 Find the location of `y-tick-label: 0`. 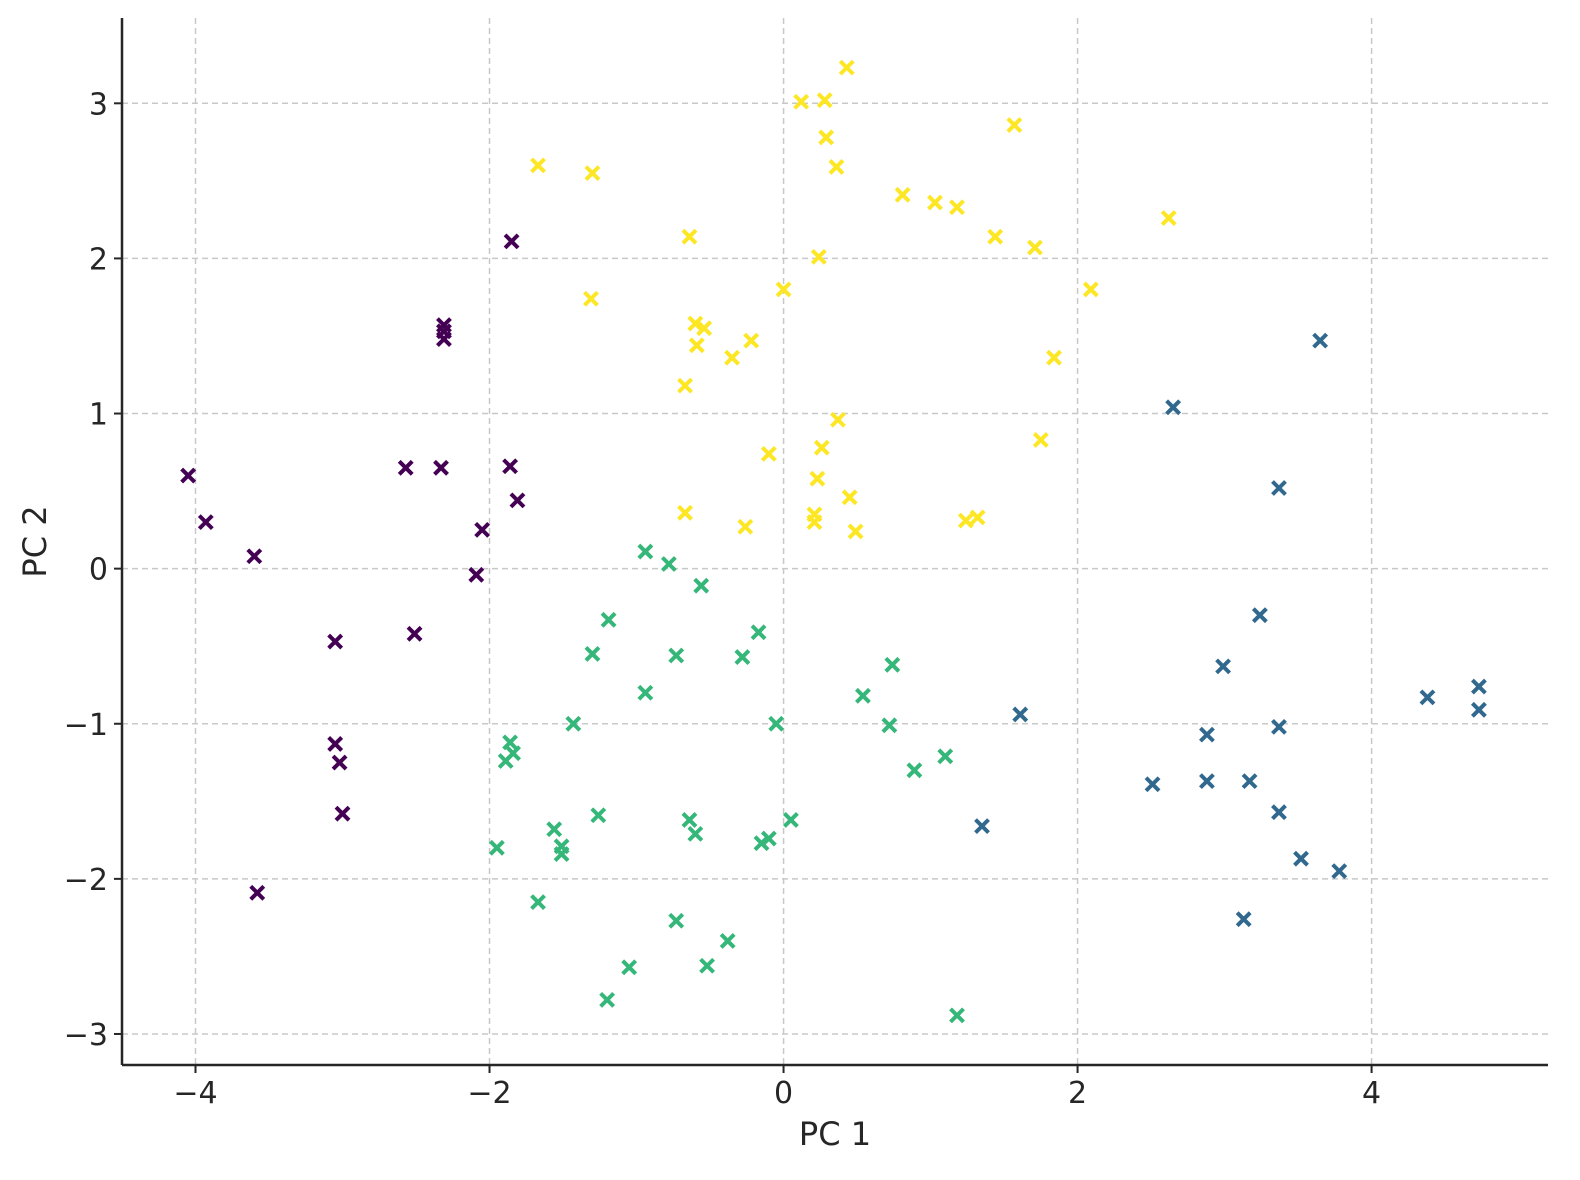

y-tick-label: 0 is located at coordinates (98, 570).